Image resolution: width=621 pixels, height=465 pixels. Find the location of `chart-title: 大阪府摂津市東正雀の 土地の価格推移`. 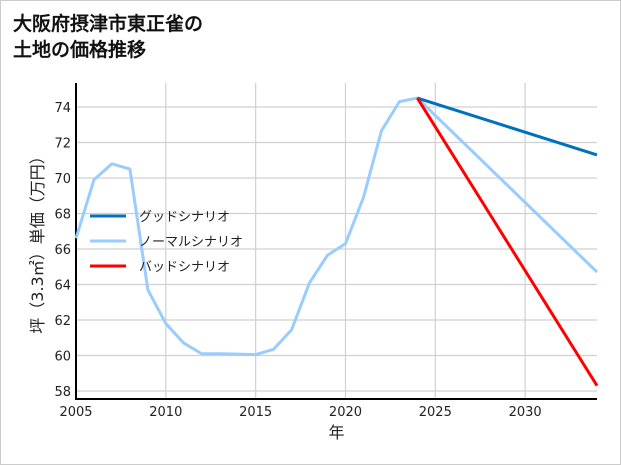

chart-title: 大阪府摂津市東正雀の 土地の価格推移 is located at coordinates (108, 37).